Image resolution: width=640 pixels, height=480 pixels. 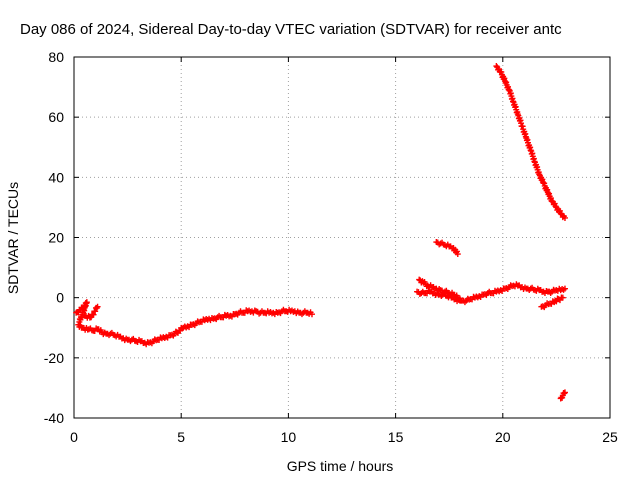 I want to click on y-tick-label: -40, so click(x=54, y=418).